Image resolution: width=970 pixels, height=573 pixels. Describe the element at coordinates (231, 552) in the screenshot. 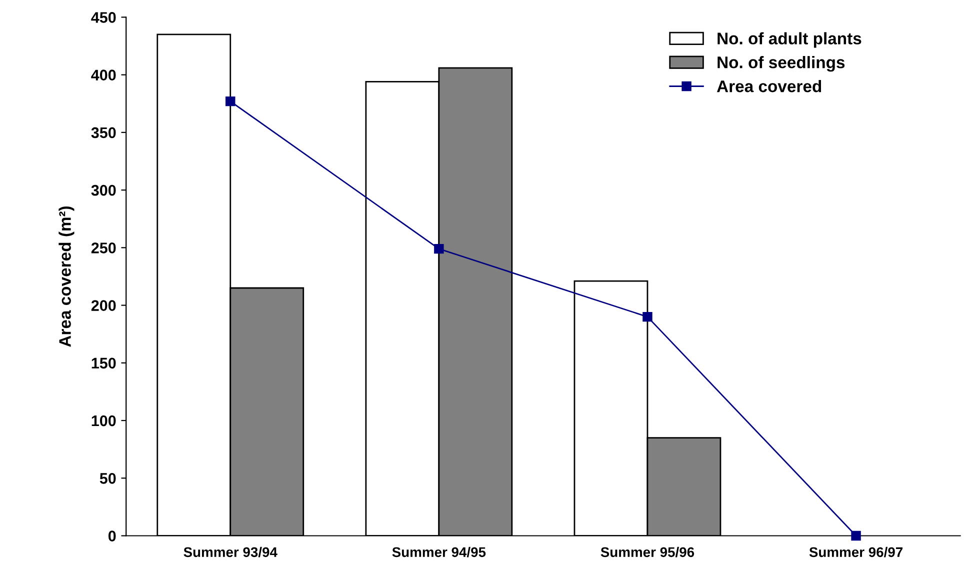

I see `x-tick-label: Summer 93/94` at that location.